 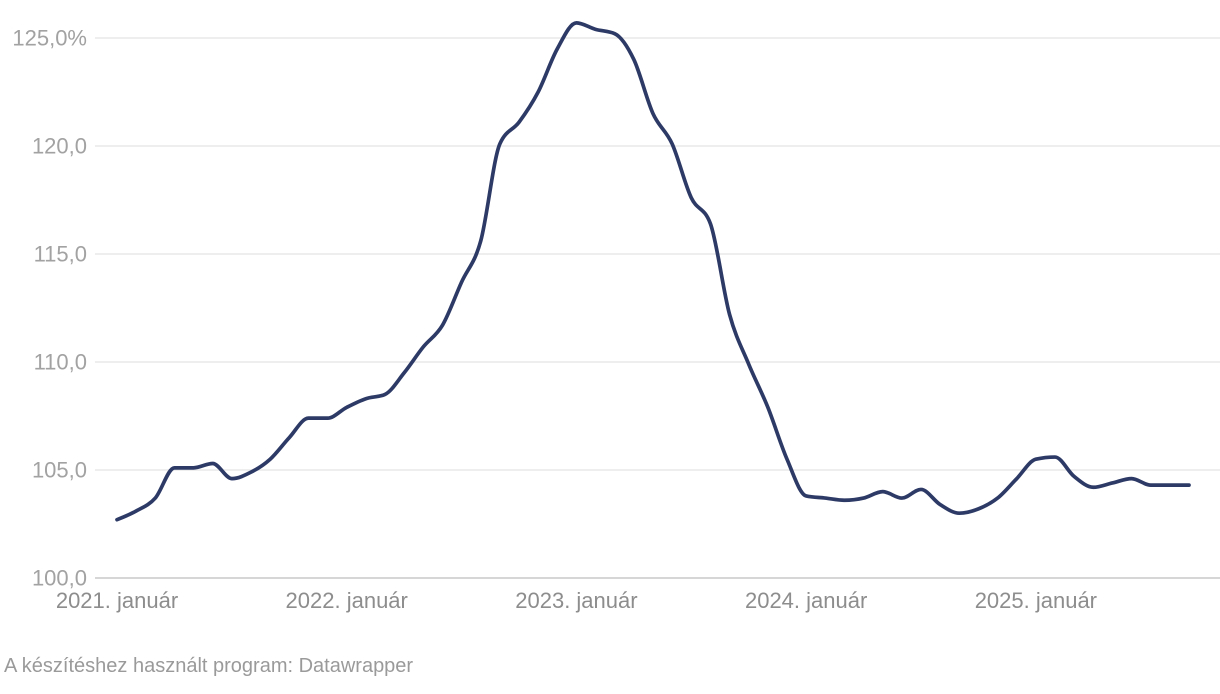 I want to click on y-tick-label: 110,0, so click(x=60, y=361).